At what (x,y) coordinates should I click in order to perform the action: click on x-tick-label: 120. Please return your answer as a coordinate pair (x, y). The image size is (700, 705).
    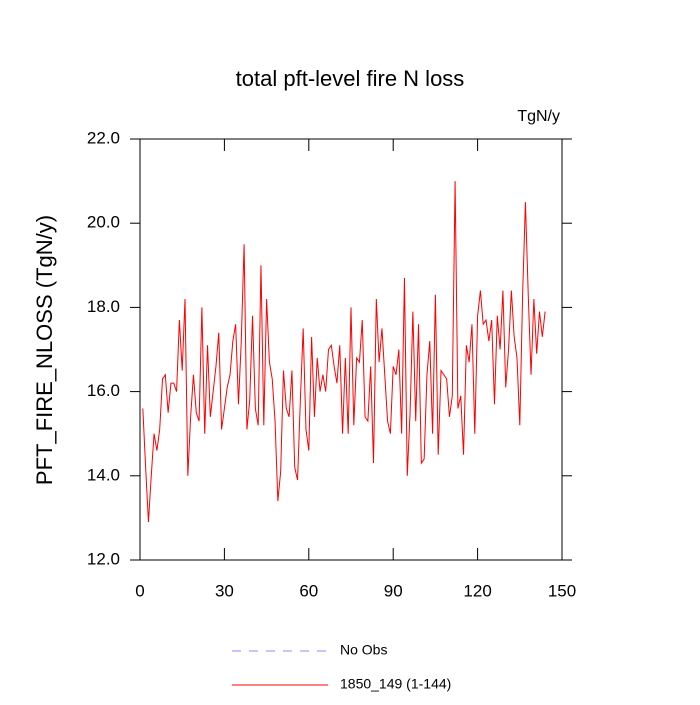
    Looking at the image, I should click on (477, 590).